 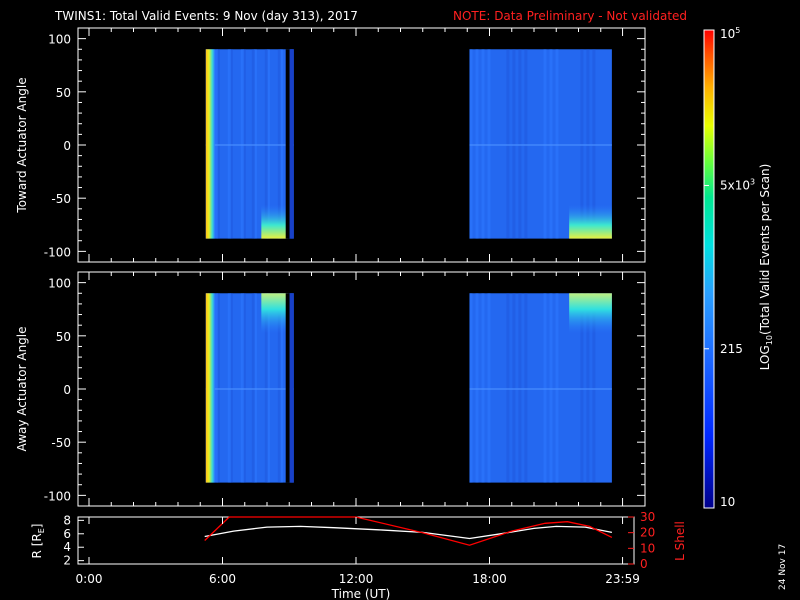 I want to click on r-tick-label: 8, so click(x=67, y=520).